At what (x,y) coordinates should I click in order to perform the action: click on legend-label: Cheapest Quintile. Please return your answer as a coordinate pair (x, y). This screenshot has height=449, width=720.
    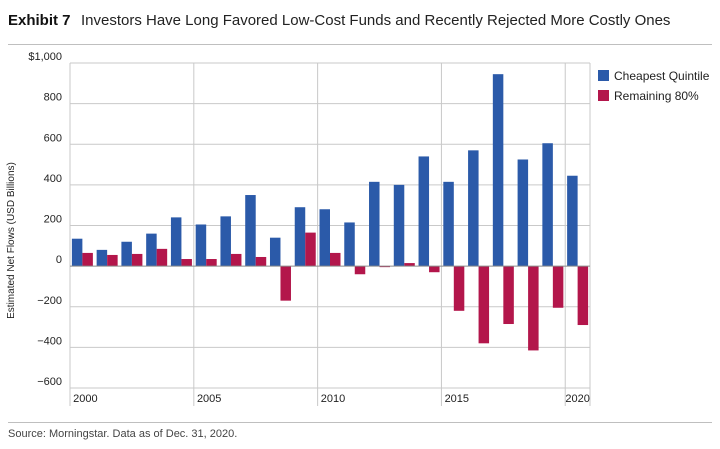
    Looking at the image, I should click on (662, 76).